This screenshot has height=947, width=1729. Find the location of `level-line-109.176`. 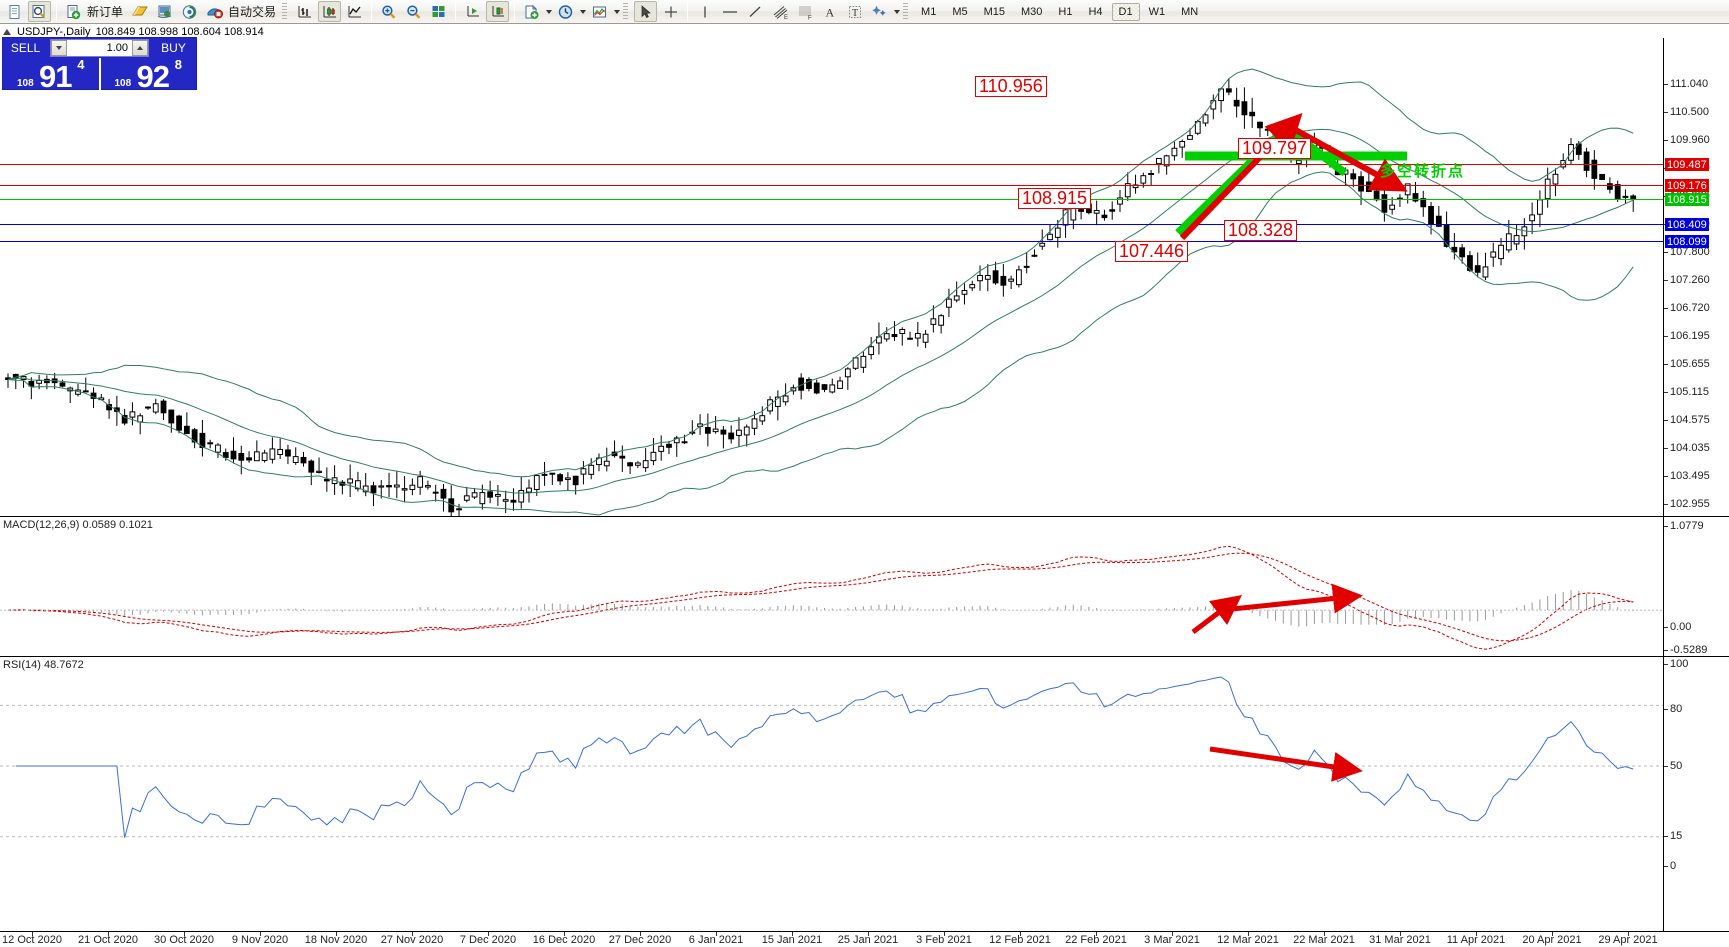

level-line-109.176 is located at coordinates (831, 185).